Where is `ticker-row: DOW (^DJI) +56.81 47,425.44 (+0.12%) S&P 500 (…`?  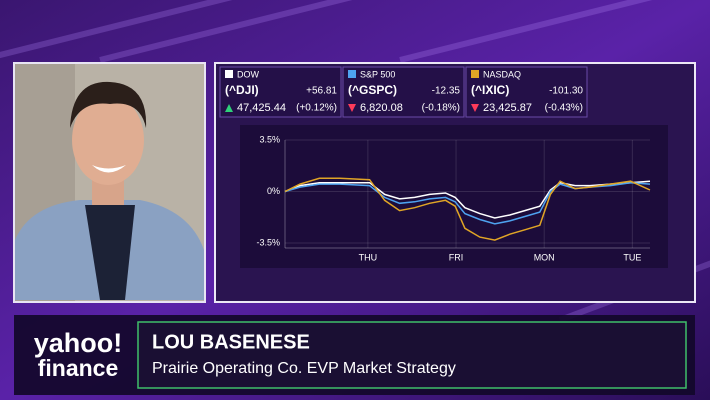 ticker-row: DOW (^DJI) +56.81 47,425.44 (+0.12%) S&P 500 (… is located at coordinates (403, 92).